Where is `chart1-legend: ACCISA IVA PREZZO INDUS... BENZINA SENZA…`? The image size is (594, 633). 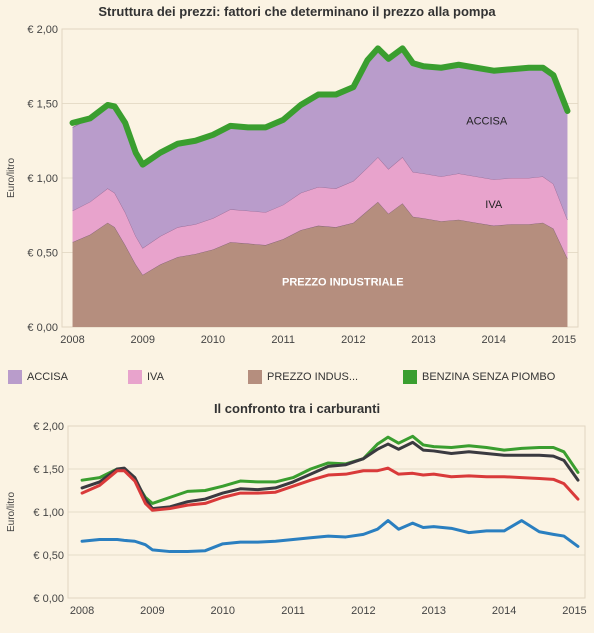 chart1-legend: ACCISA IVA PREZZO INDUS... BENZINA SENZA… is located at coordinates (297, 378).